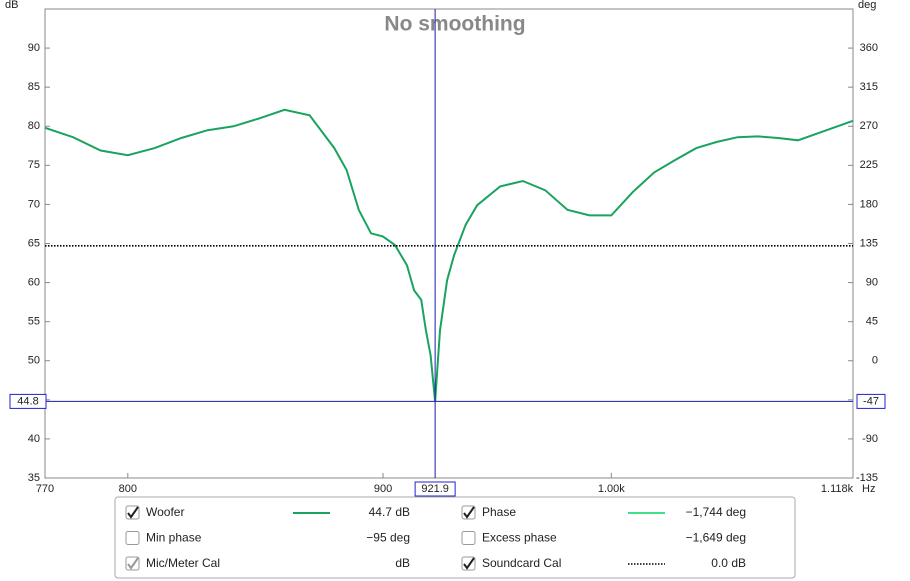  I want to click on y2-tick-label: 315, so click(869, 87).